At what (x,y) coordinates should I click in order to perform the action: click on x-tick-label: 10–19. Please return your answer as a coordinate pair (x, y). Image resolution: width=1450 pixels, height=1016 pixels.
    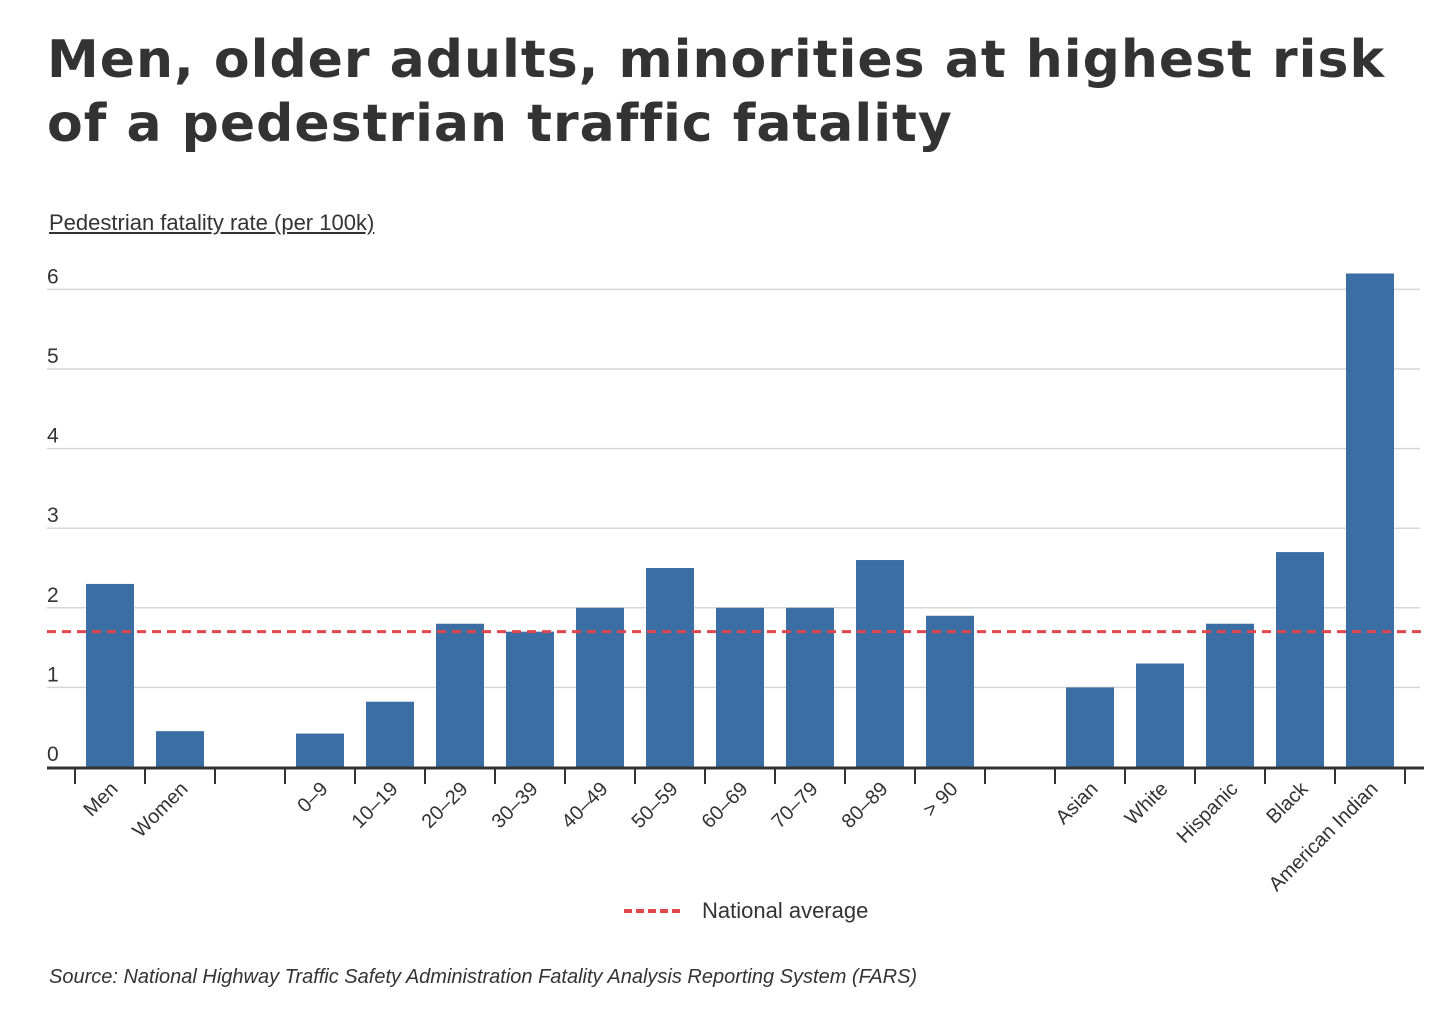
    Looking at the image, I should click on (375, 805).